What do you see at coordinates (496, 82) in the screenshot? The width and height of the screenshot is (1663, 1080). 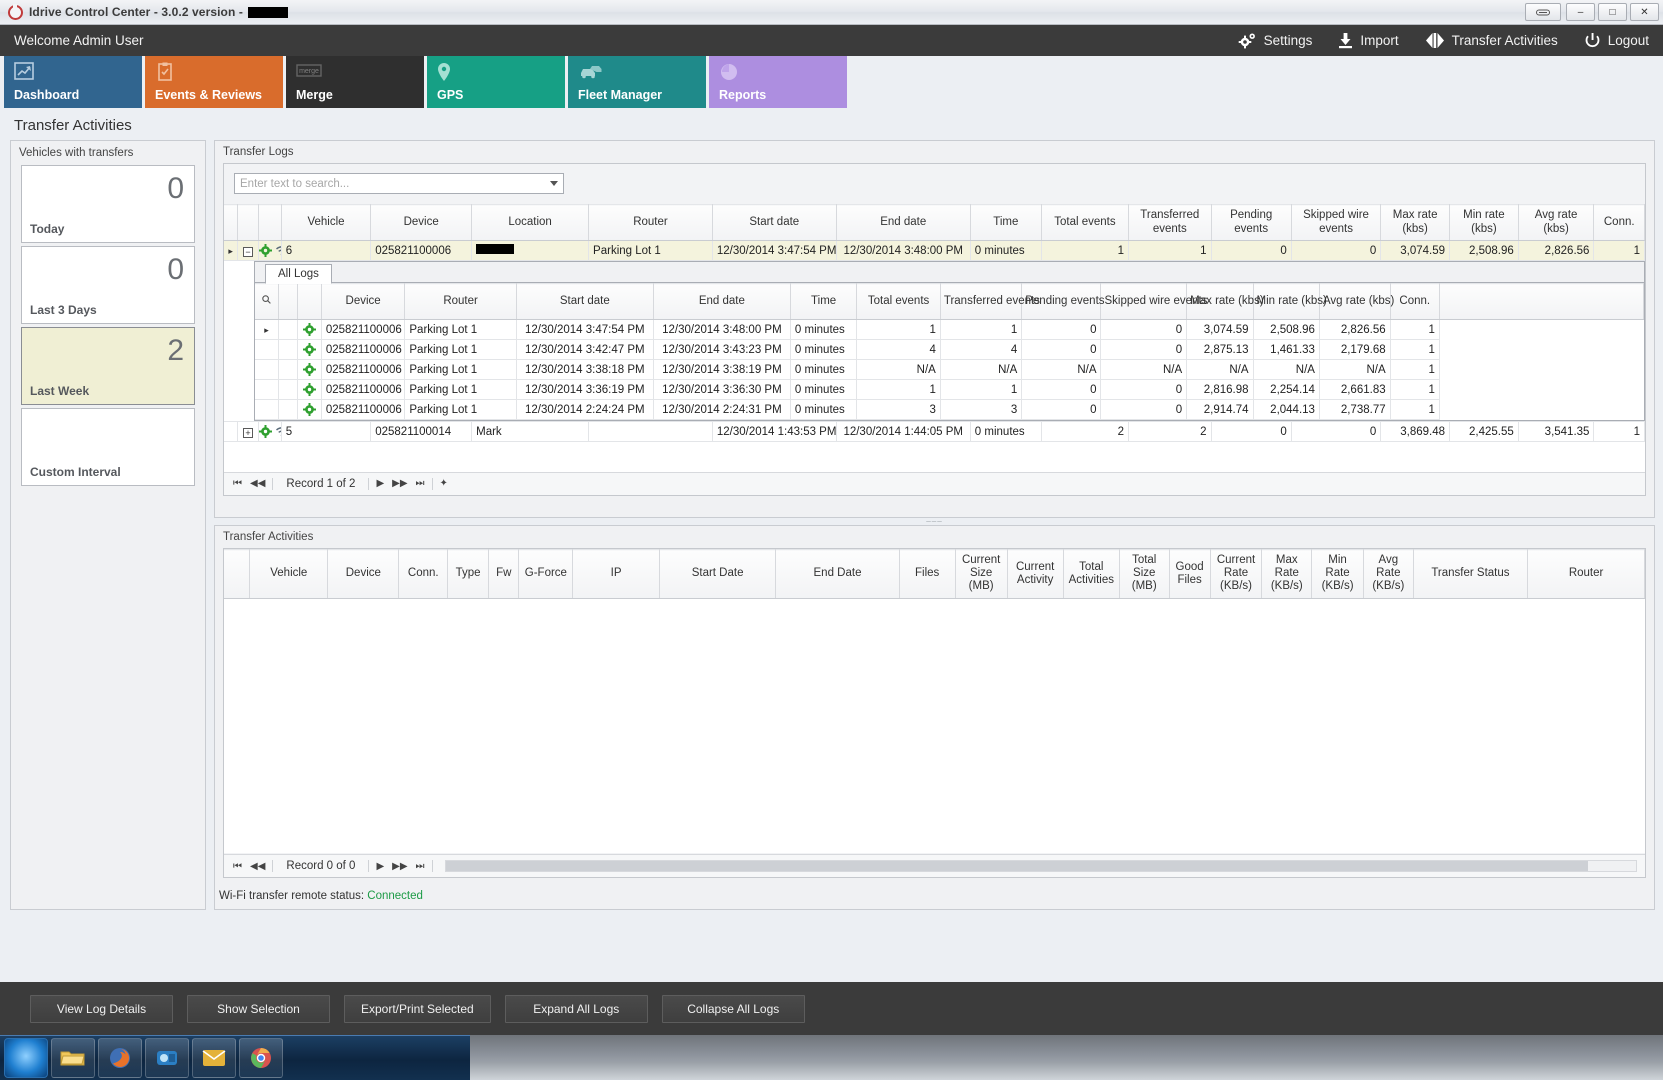 I see `module-tab-gps: GPS` at bounding box center [496, 82].